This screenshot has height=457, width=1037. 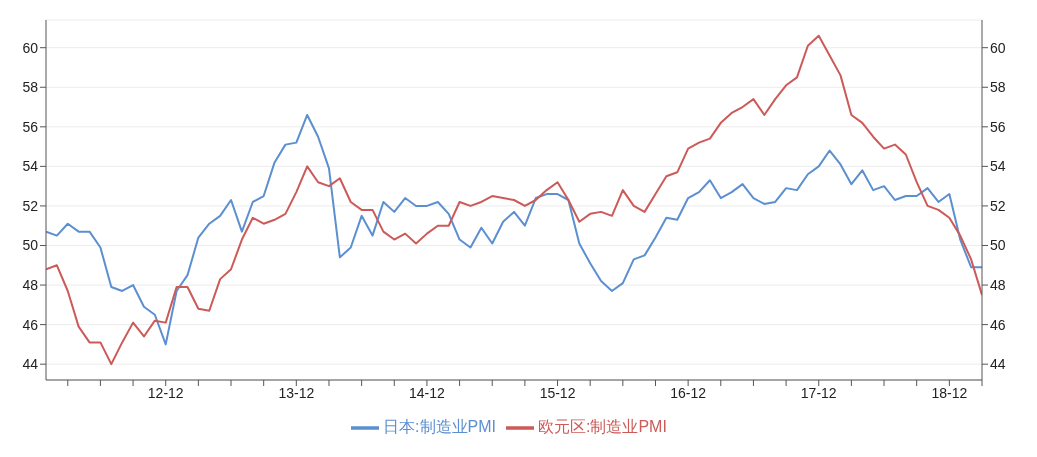 What do you see at coordinates (998, 126) in the screenshot?
I see `y2-tick-label: 56` at bounding box center [998, 126].